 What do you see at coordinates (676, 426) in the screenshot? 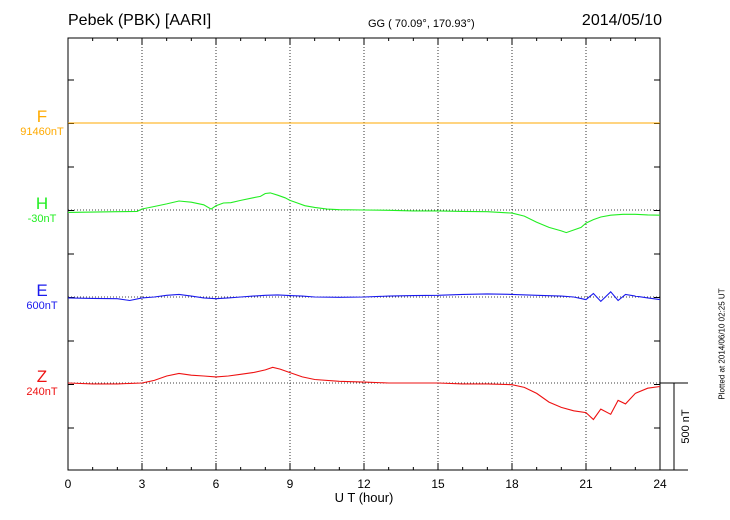
I see `scale-bar: 500 nT` at bounding box center [676, 426].